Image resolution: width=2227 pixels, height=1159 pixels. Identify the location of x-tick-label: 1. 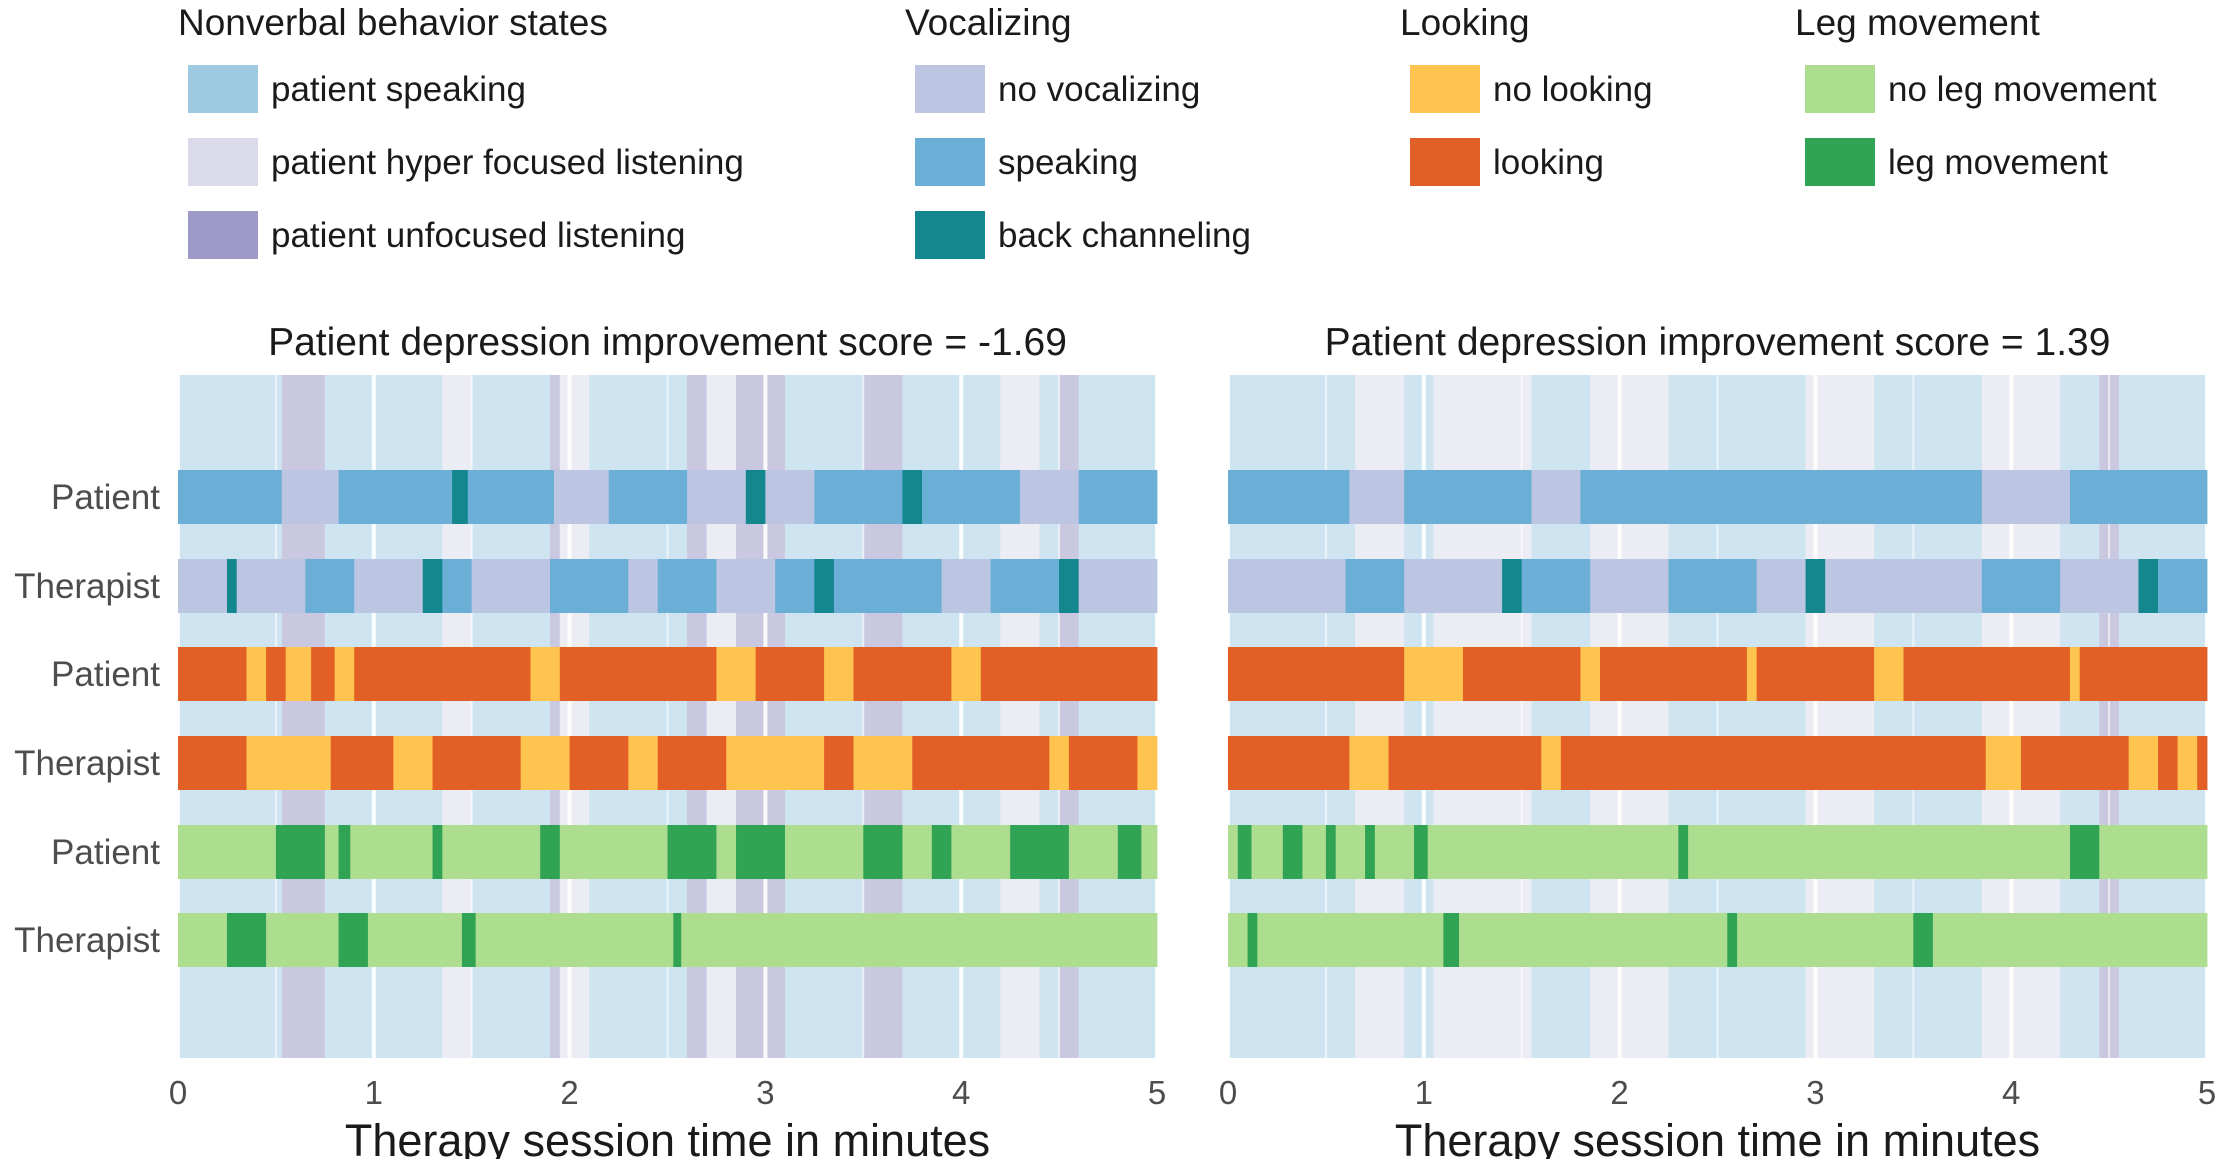
(1424, 1092).